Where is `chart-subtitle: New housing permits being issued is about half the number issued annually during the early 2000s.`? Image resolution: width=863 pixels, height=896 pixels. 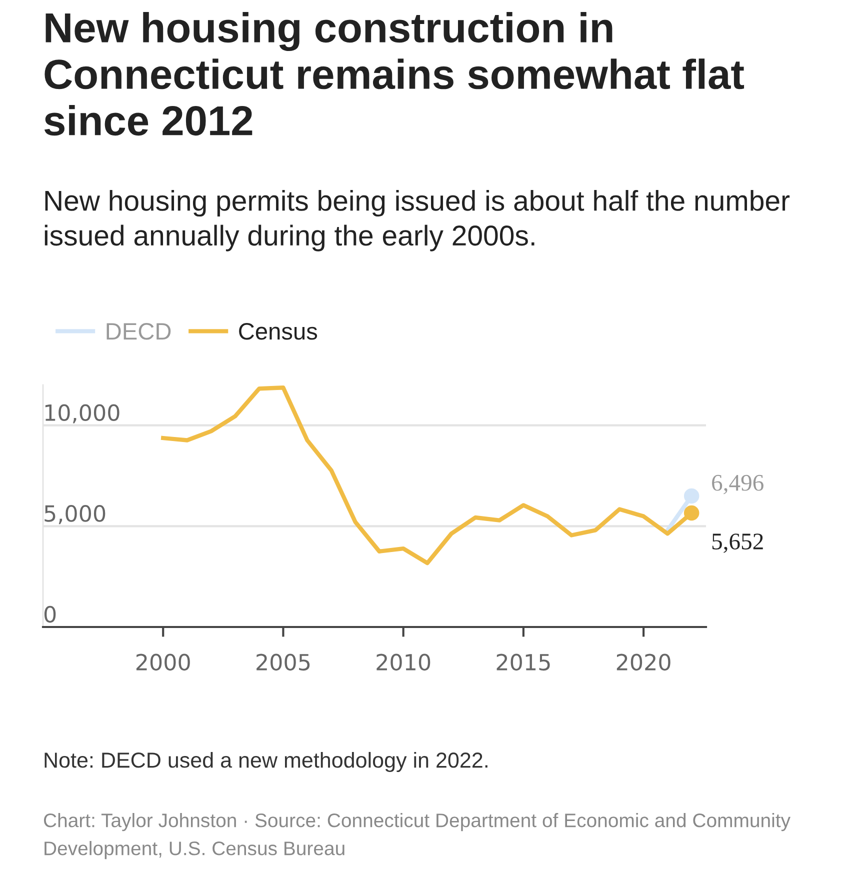 chart-subtitle: New housing permits being issued is about half the number issued annually during the early 2000s. is located at coordinates (417, 221).